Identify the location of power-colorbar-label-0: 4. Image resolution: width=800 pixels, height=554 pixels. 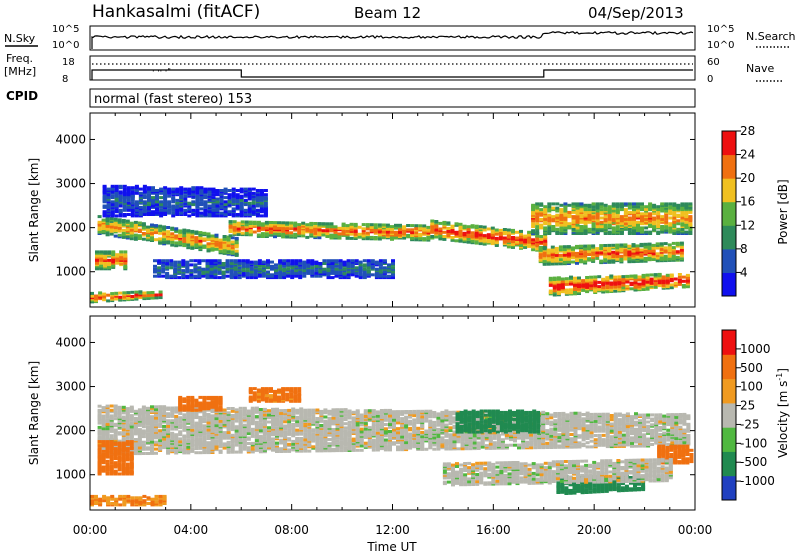
(744, 272).